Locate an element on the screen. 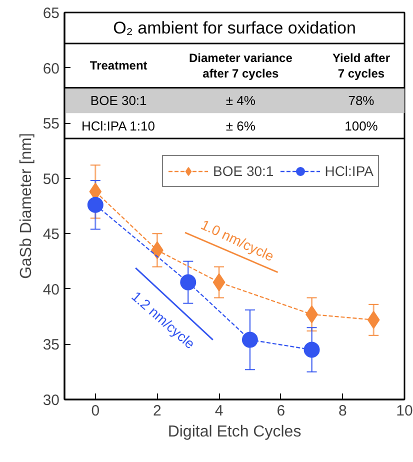 The image size is (413, 462). x-tick-label: 0 is located at coordinates (95, 411).